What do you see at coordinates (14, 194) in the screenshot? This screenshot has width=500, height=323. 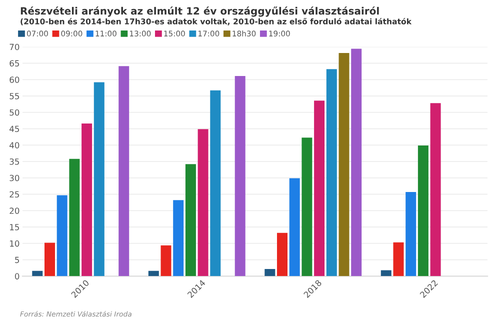 I see `y-tick-label: 25` at bounding box center [14, 194].